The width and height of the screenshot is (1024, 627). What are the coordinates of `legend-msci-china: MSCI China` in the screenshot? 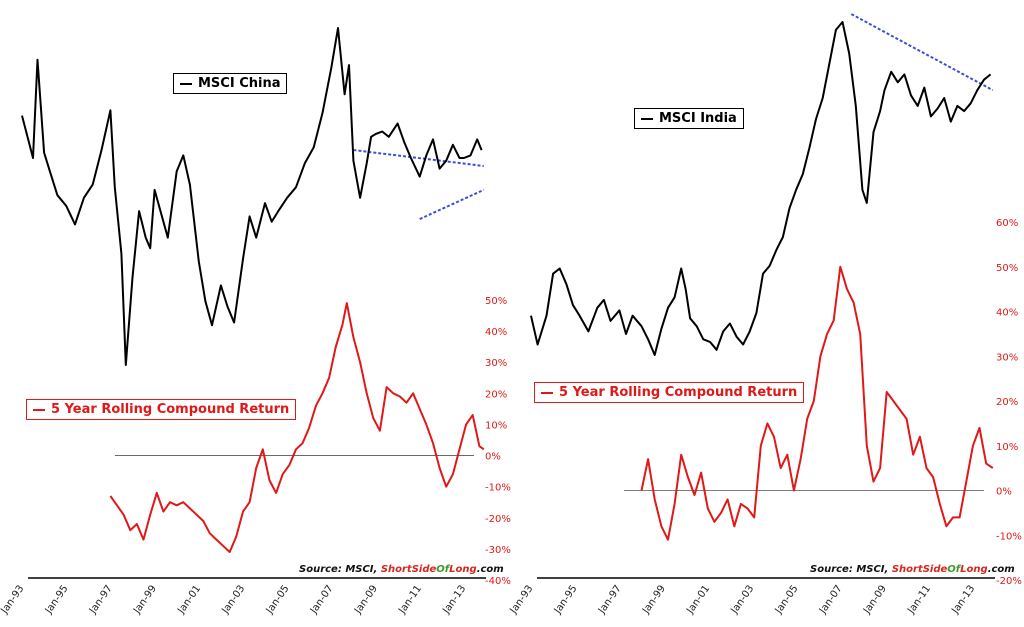 It's located at (230, 83).